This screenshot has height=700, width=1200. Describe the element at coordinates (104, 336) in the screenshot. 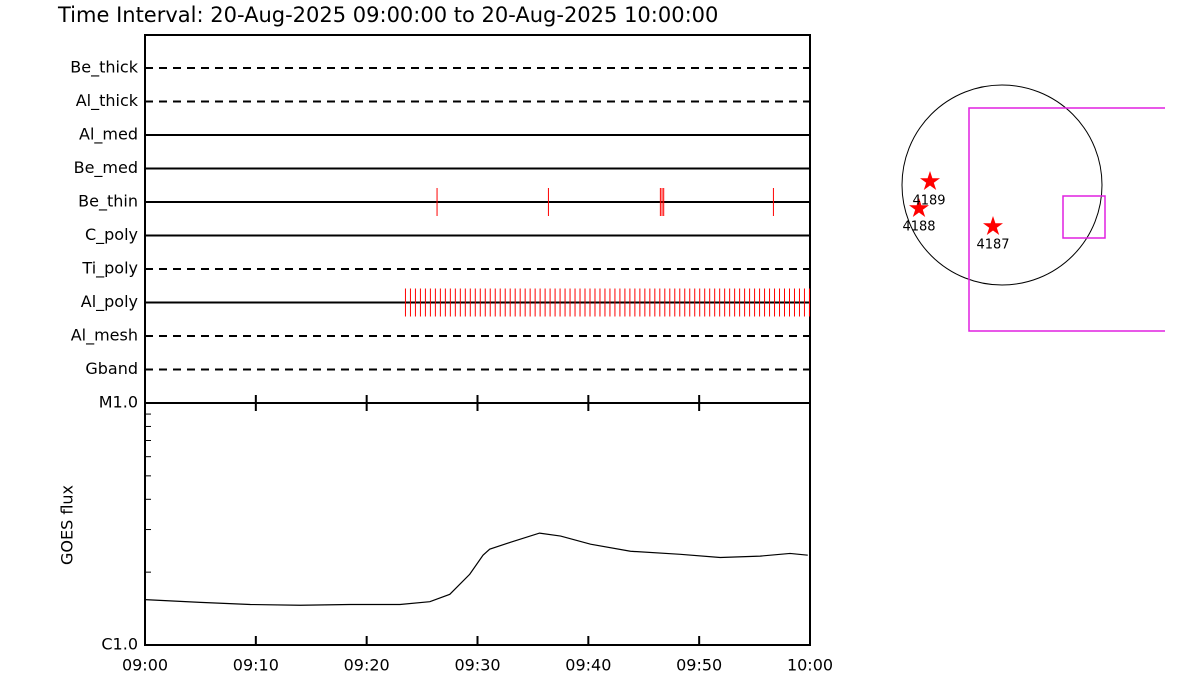

I see `row-label: Al_mesh` at that location.